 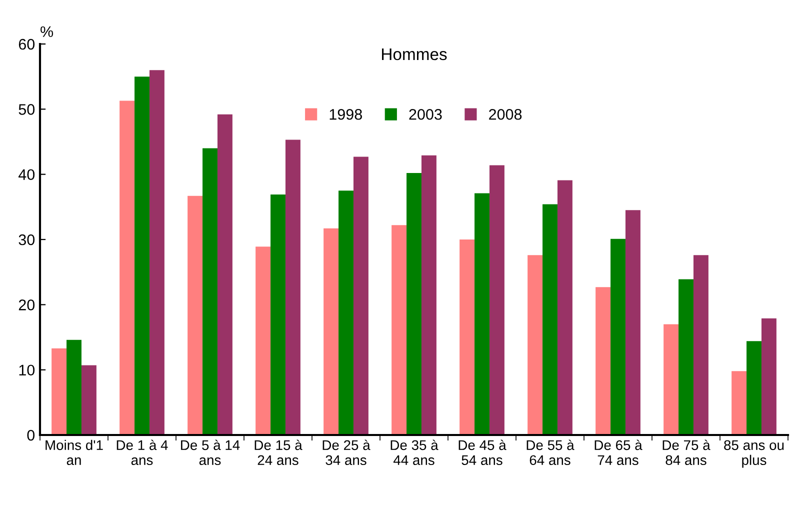 What do you see at coordinates (26, 109) in the screenshot?
I see `y-tick-label: 50` at bounding box center [26, 109].